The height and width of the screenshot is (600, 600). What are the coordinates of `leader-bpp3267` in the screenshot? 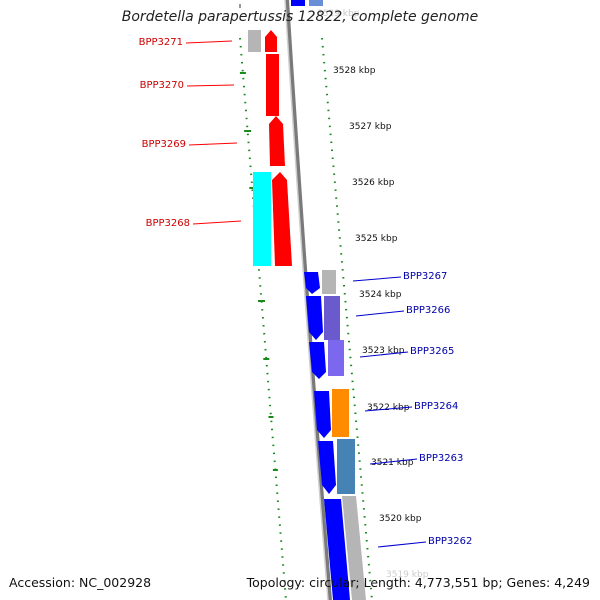 It's located at (377, 279).